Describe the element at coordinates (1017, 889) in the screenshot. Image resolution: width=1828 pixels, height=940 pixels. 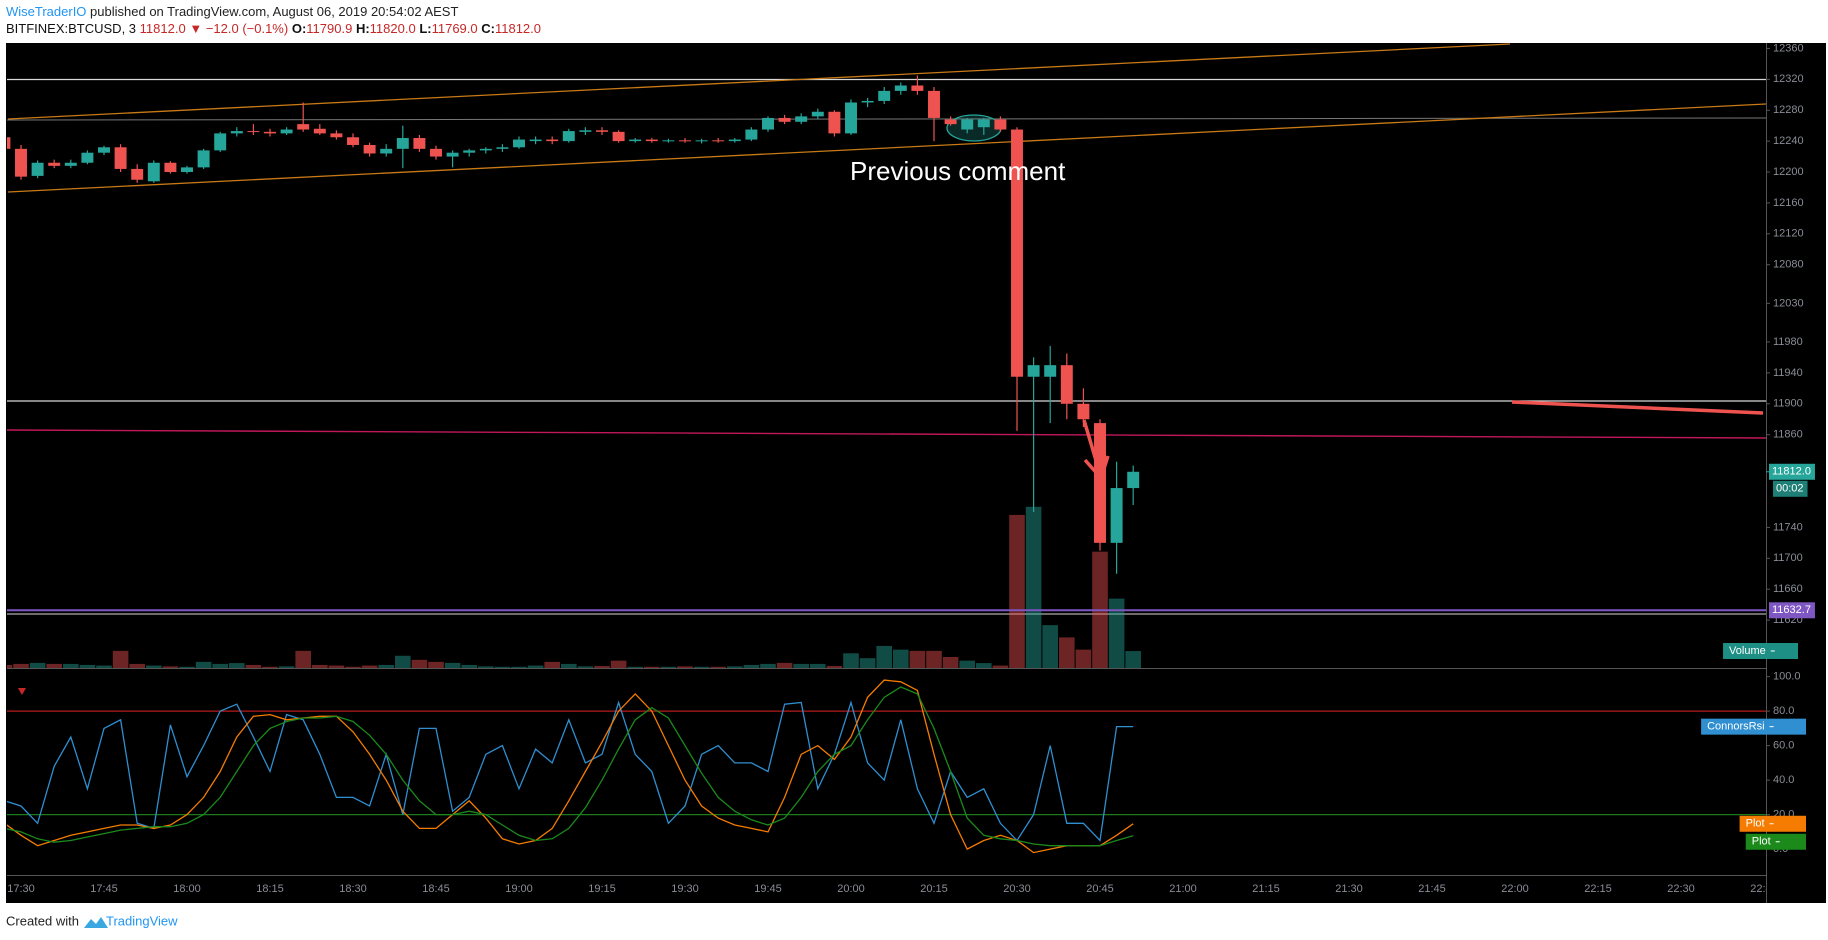
I see `x-tick-label: 20:30` at that location.